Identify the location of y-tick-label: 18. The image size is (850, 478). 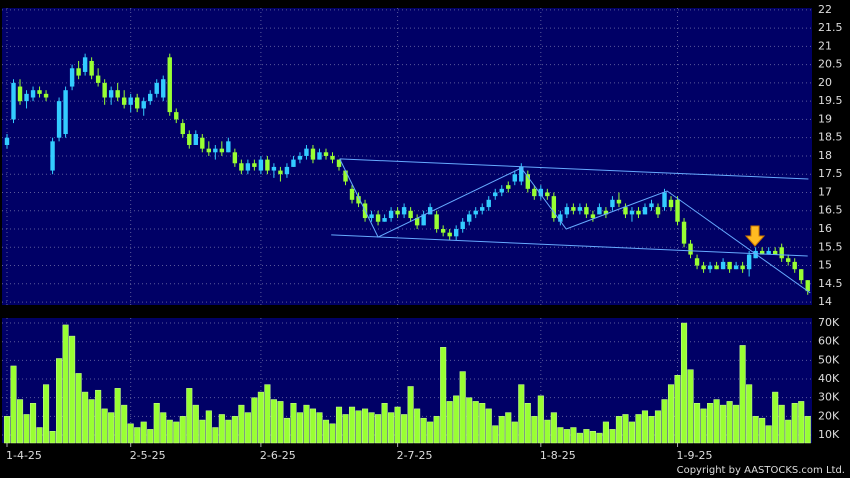
(825, 155).